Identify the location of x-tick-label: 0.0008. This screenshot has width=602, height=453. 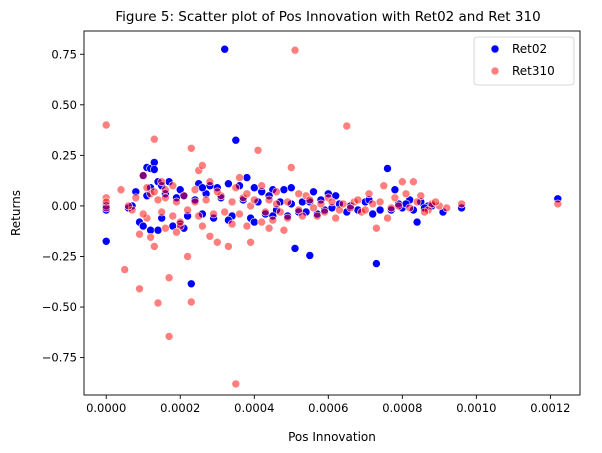
(402, 408).